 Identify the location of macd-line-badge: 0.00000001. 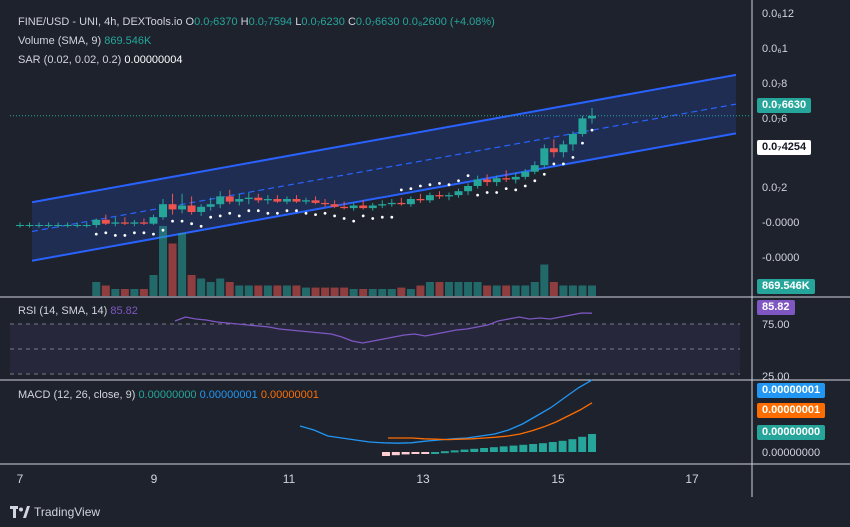
(791, 390).